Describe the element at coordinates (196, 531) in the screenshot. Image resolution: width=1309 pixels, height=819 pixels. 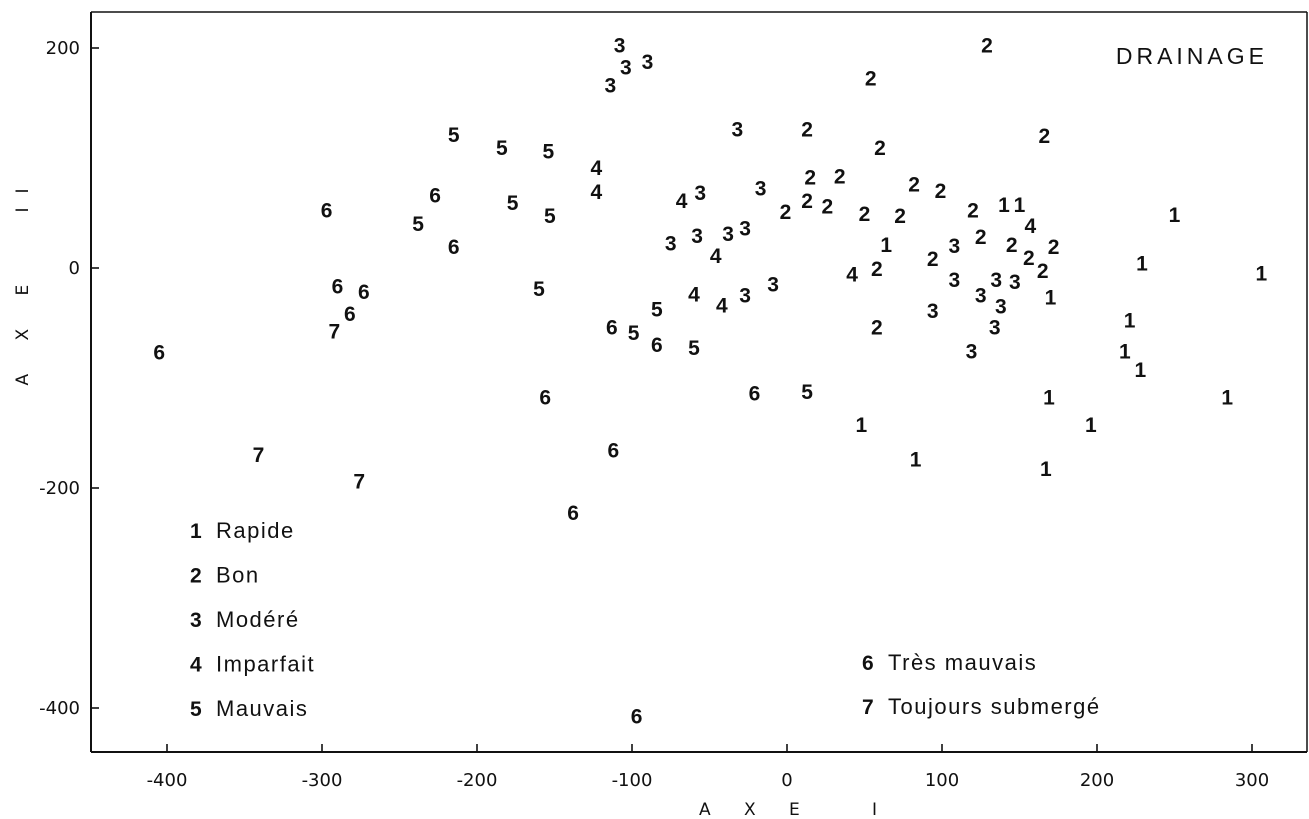
I see `legend-code: 1` at that location.